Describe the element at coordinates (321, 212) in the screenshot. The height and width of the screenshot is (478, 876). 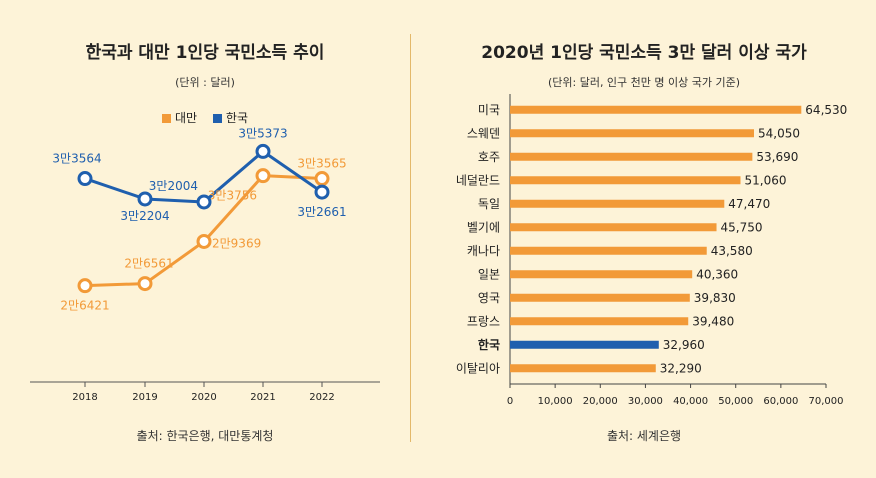
I see `data-label: 3만2661` at that location.